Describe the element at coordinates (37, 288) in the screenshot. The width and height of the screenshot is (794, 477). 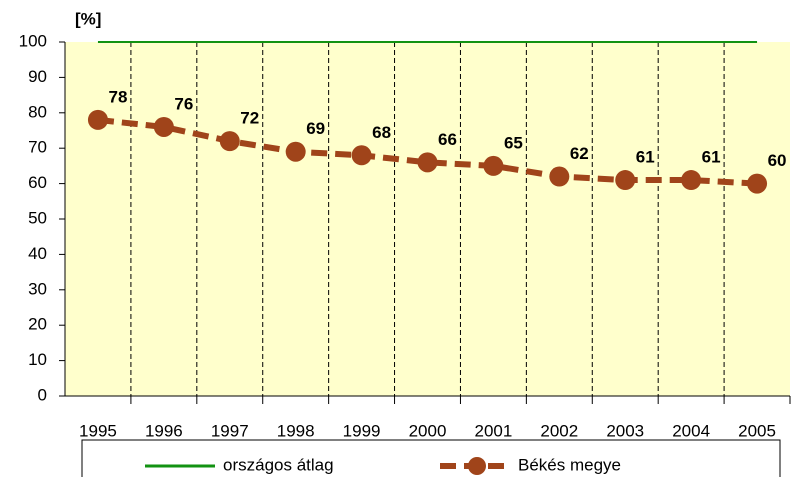
I see `y-tick-label: 30` at that location.